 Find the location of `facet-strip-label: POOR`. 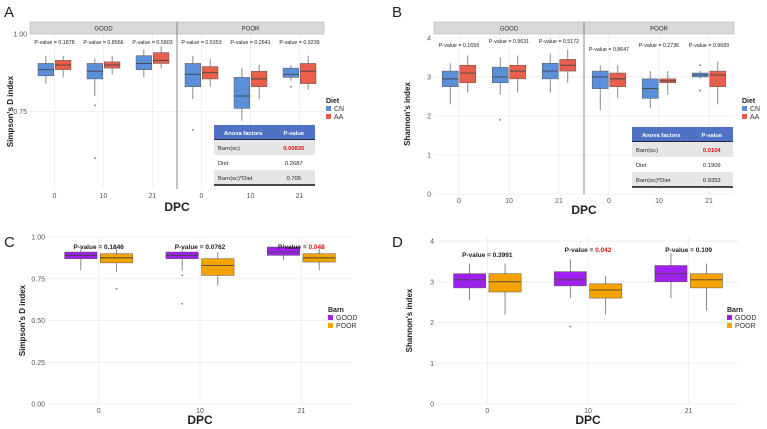

facet-strip-label: POOR is located at coordinates (251, 30).